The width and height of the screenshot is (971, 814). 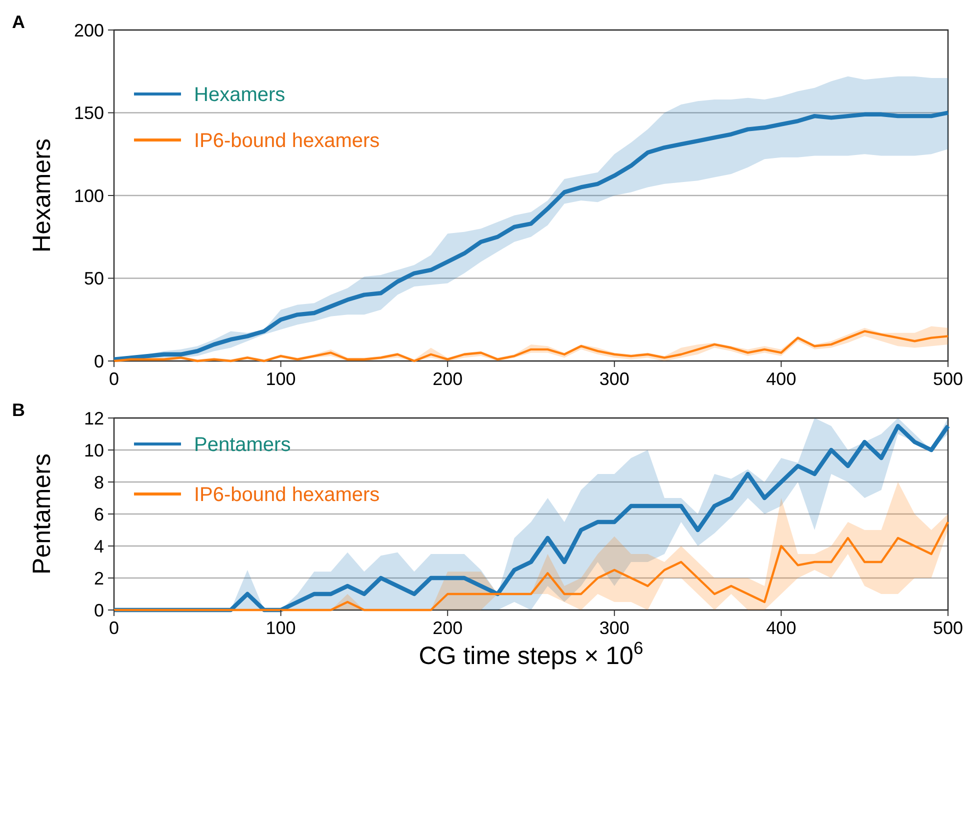 What do you see at coordinates (99, 546) in the screenshot?
I see `y-tick-label: 4` at bounding box center [99, 546].